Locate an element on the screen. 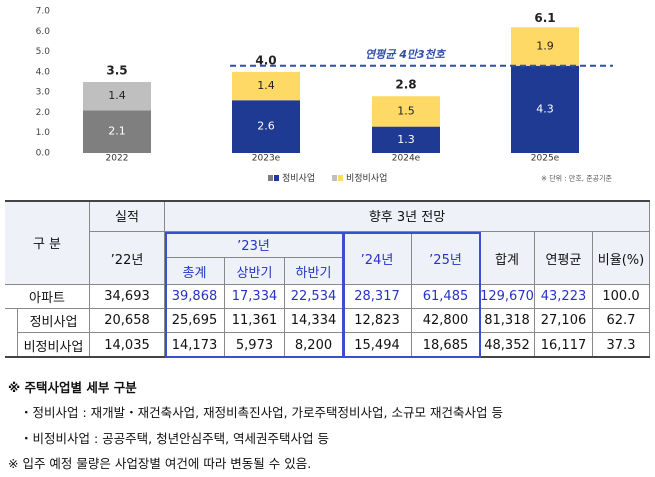  table-cell: 비정비사업 is located at coordinates (54, 345).